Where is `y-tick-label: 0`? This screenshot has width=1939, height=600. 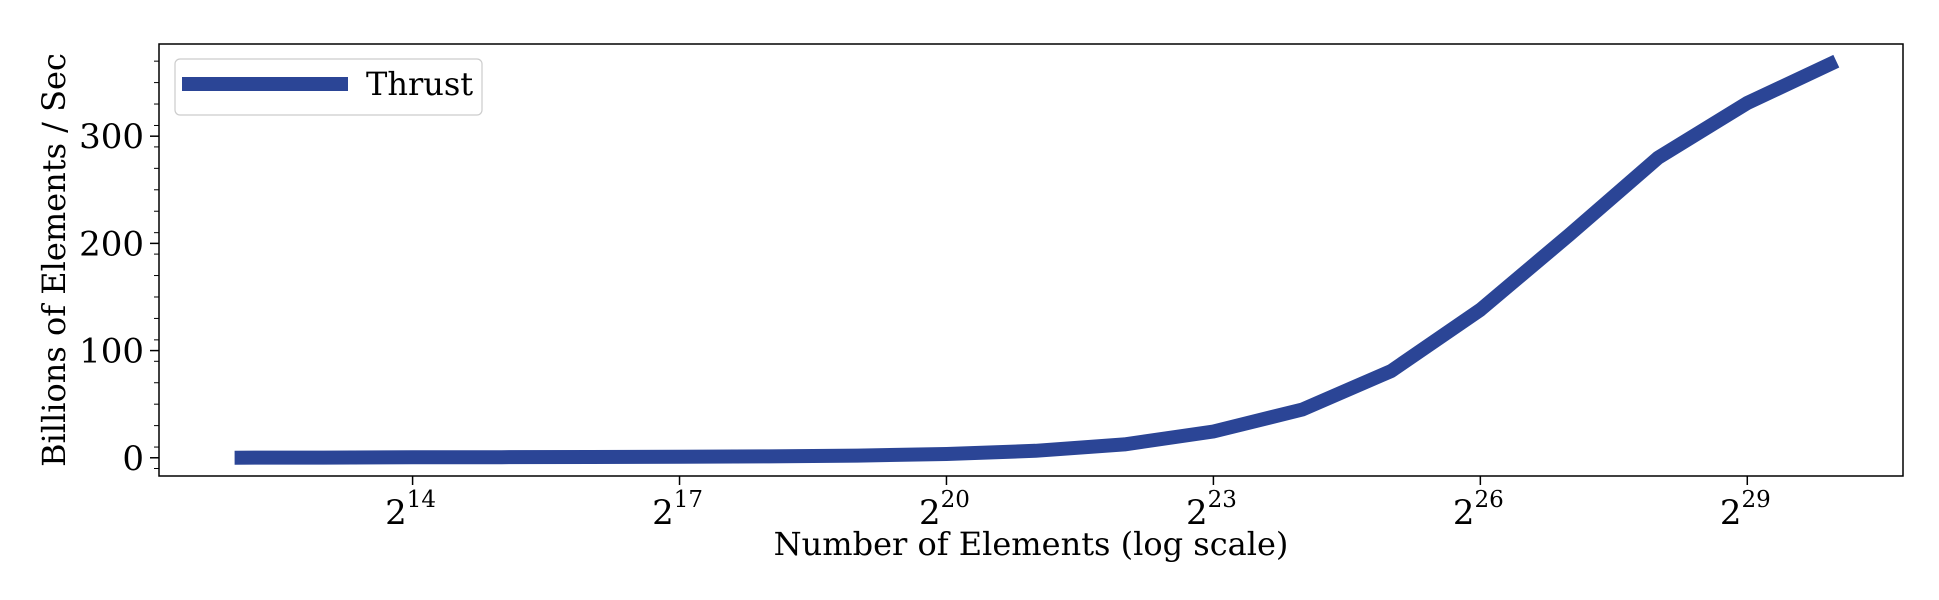
y-tick-label: 0 is located at coordinates (133, 459).